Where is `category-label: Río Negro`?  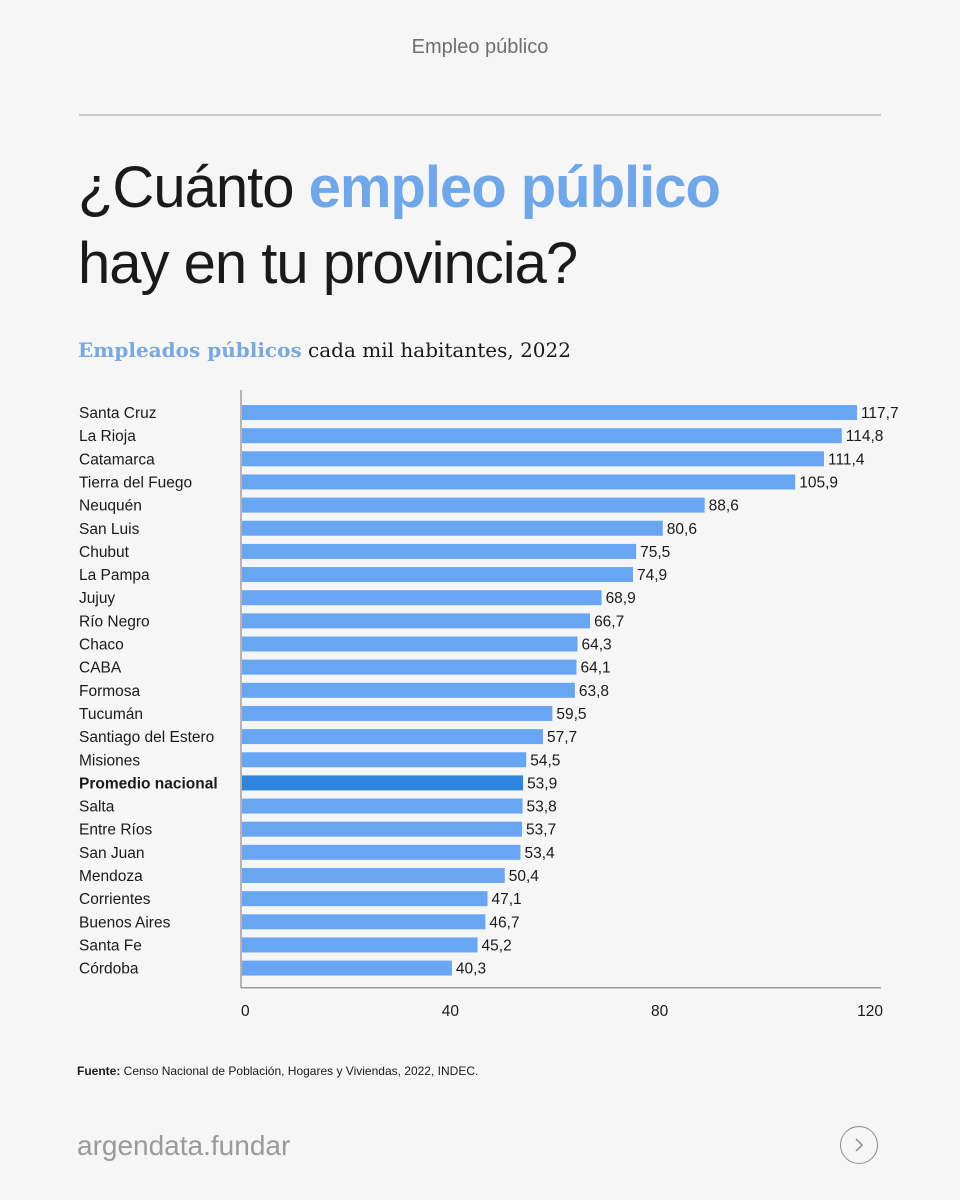 category-label: Río Negro is located at coordinates (114, 621).